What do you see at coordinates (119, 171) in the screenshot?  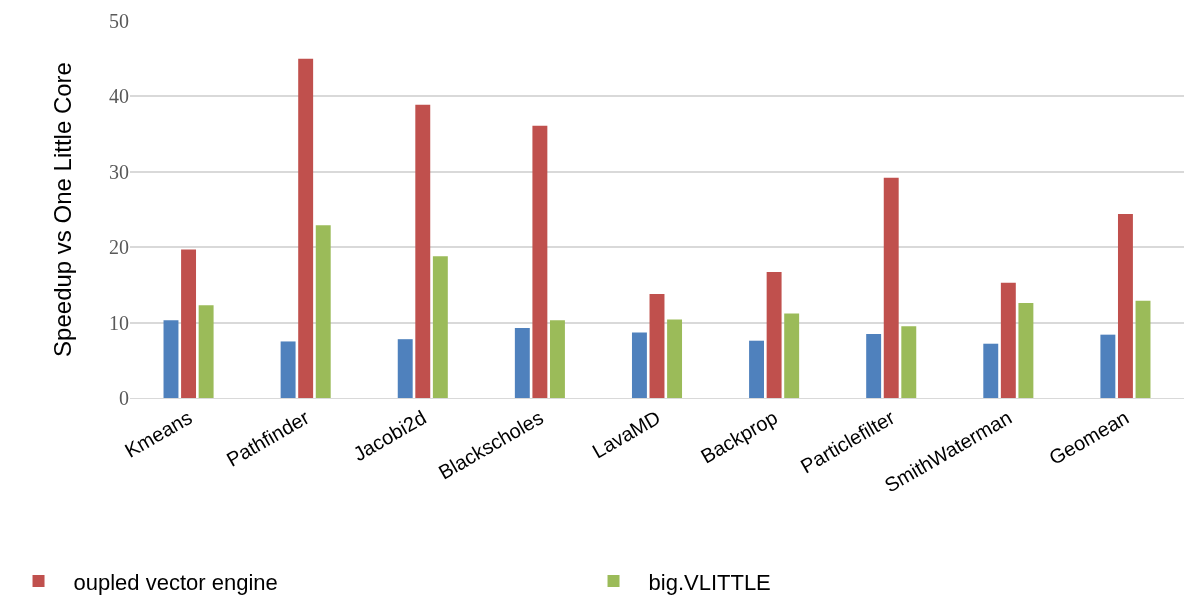 I see `y-tick-label: 30` at bounding box center [119, 171].